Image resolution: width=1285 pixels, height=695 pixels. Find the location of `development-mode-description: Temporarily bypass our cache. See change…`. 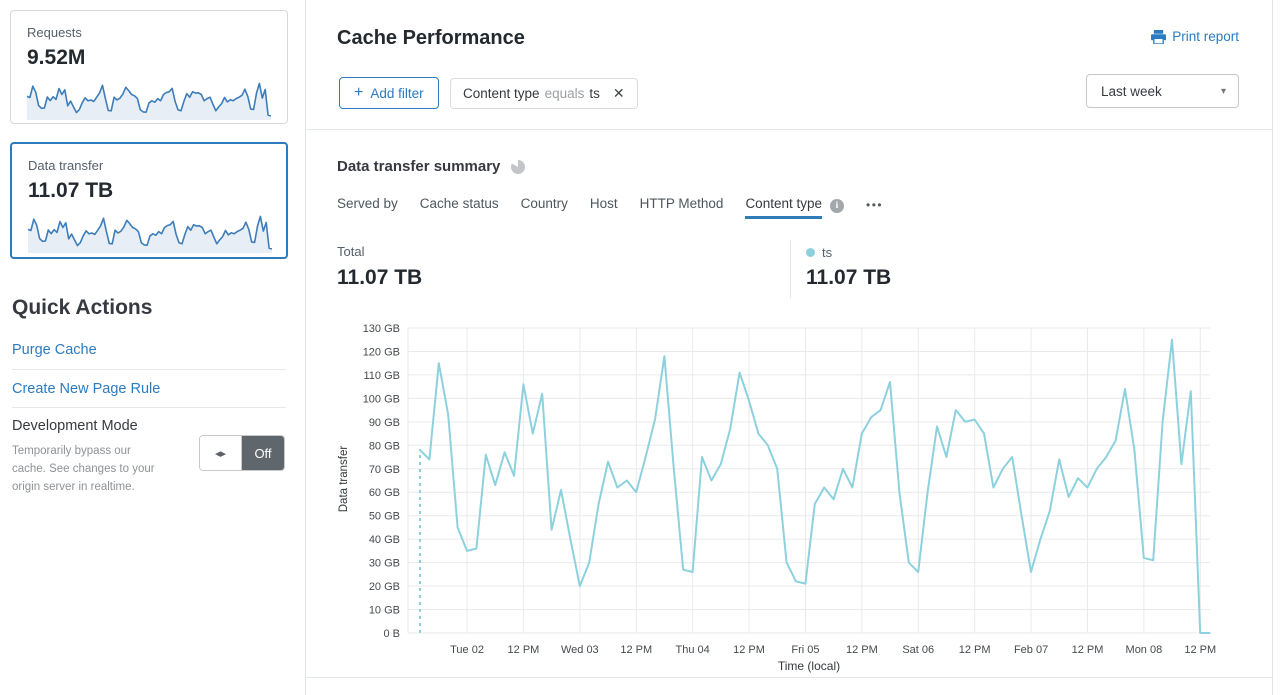

development-mode-description: Temporarily bypass our cache. See change… is located at coordinates (83, 469).